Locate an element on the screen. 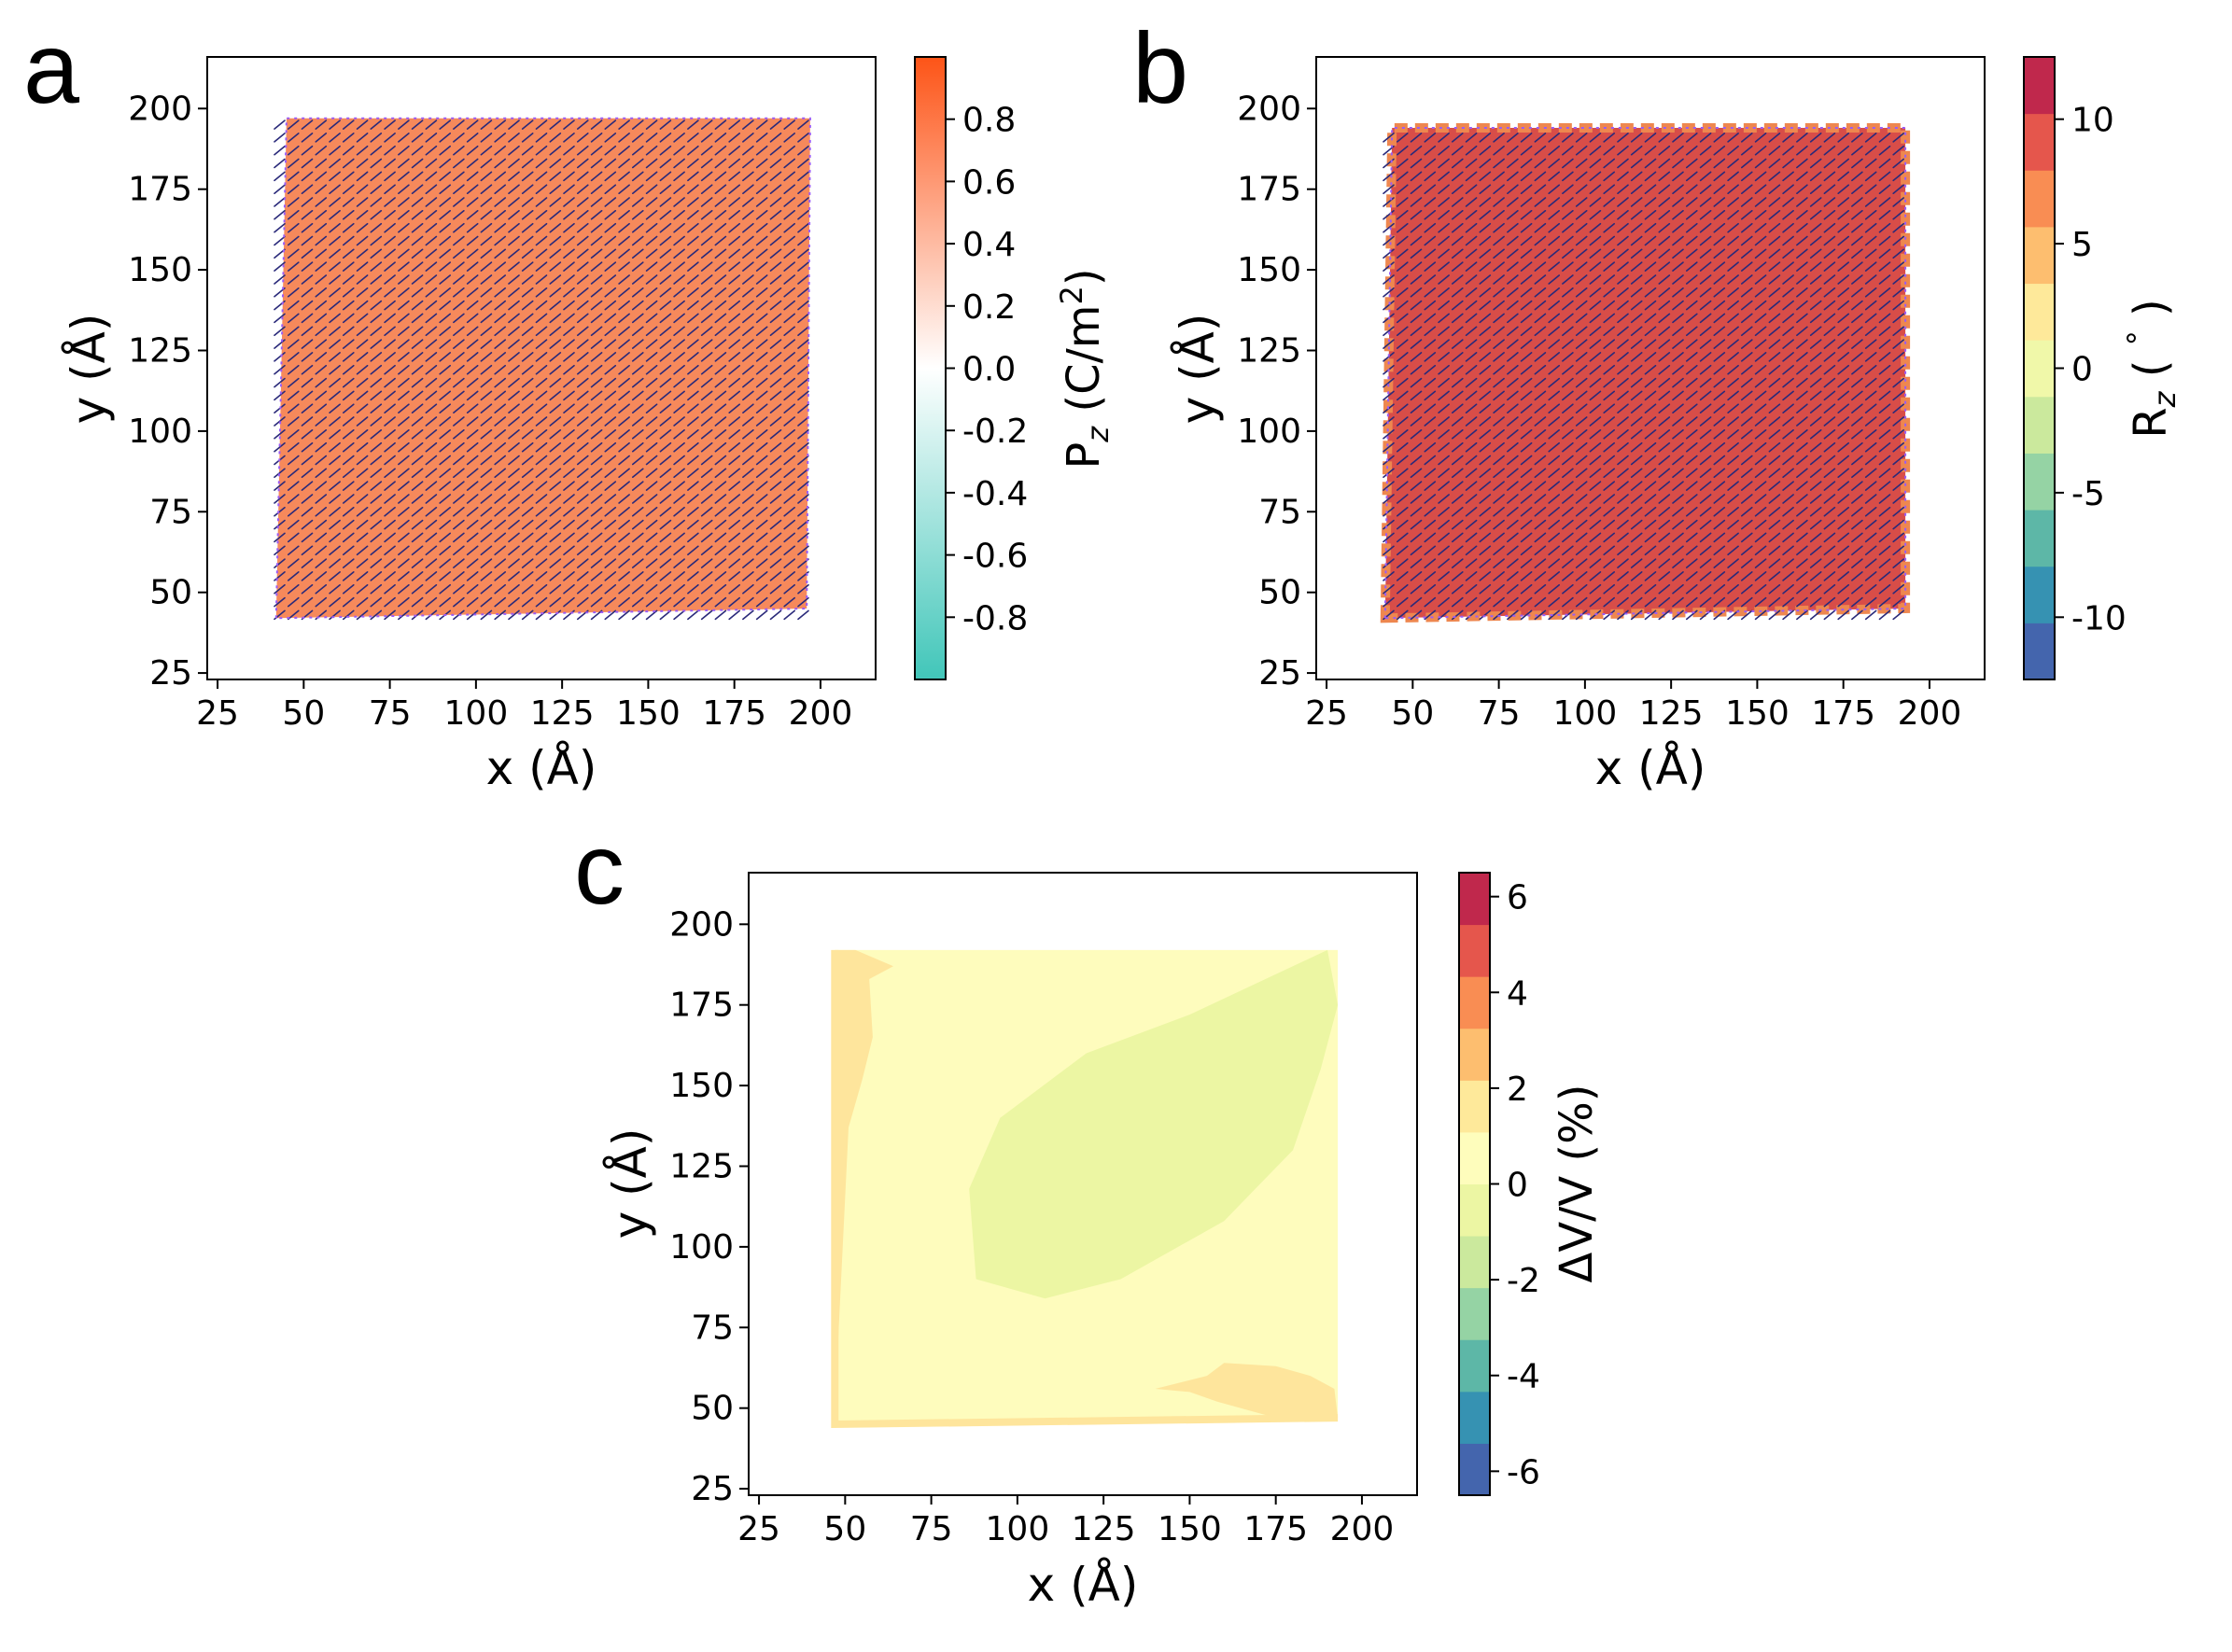 The height and width of the screenshot is (1652, 2232). colorbar-tick-label: 0.4 is located at coordinates (989, 245).